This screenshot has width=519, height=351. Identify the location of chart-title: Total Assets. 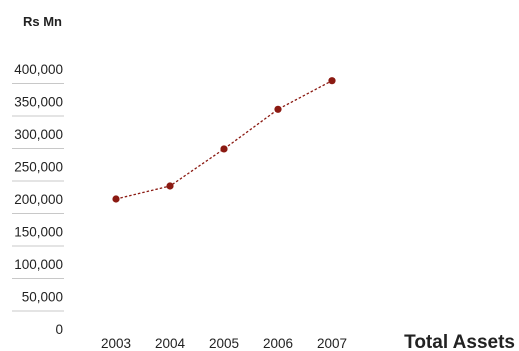
(459, 341).